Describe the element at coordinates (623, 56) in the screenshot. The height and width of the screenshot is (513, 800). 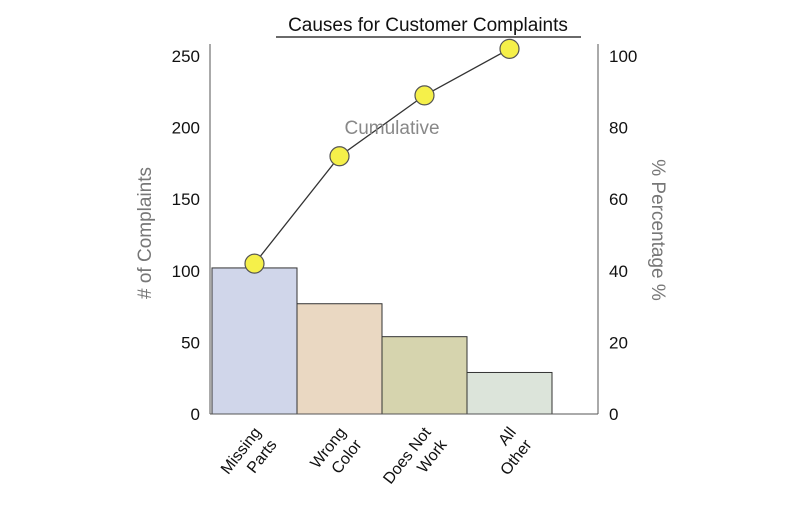
I see `y2-tick-label: 100` at that location.